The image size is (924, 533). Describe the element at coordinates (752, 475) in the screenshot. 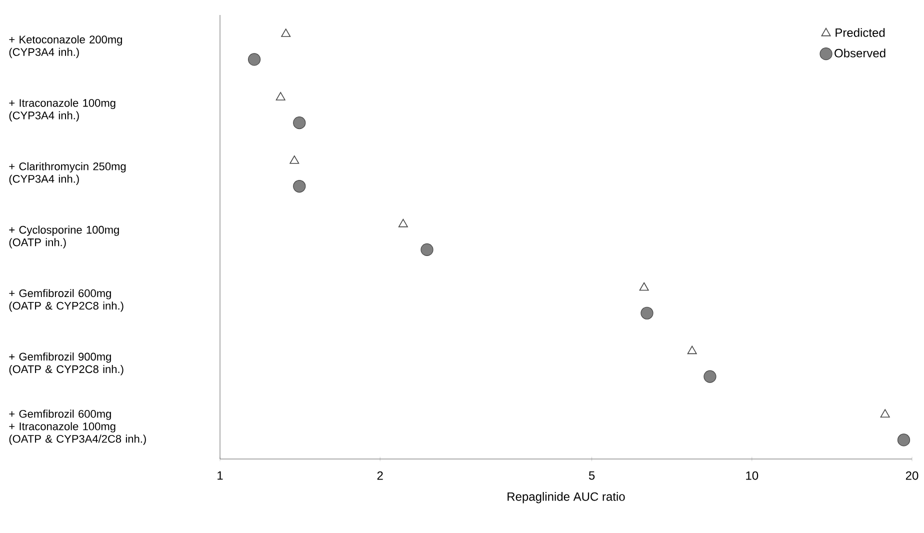

I see `x-tick-label: 10` at that location.